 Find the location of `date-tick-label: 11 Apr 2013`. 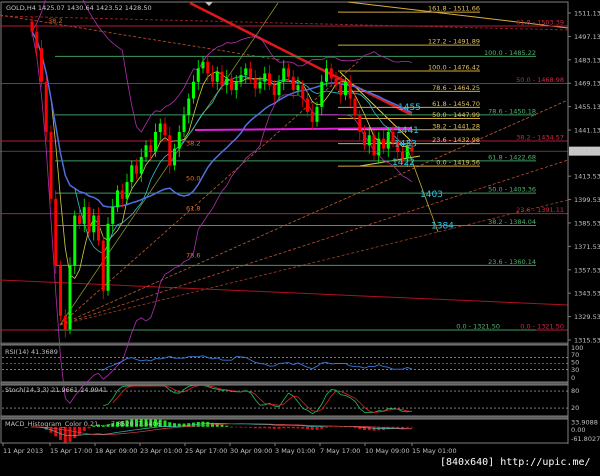

date-tick-label: 11 Apr 2013 is located at coordinates (23, 451).